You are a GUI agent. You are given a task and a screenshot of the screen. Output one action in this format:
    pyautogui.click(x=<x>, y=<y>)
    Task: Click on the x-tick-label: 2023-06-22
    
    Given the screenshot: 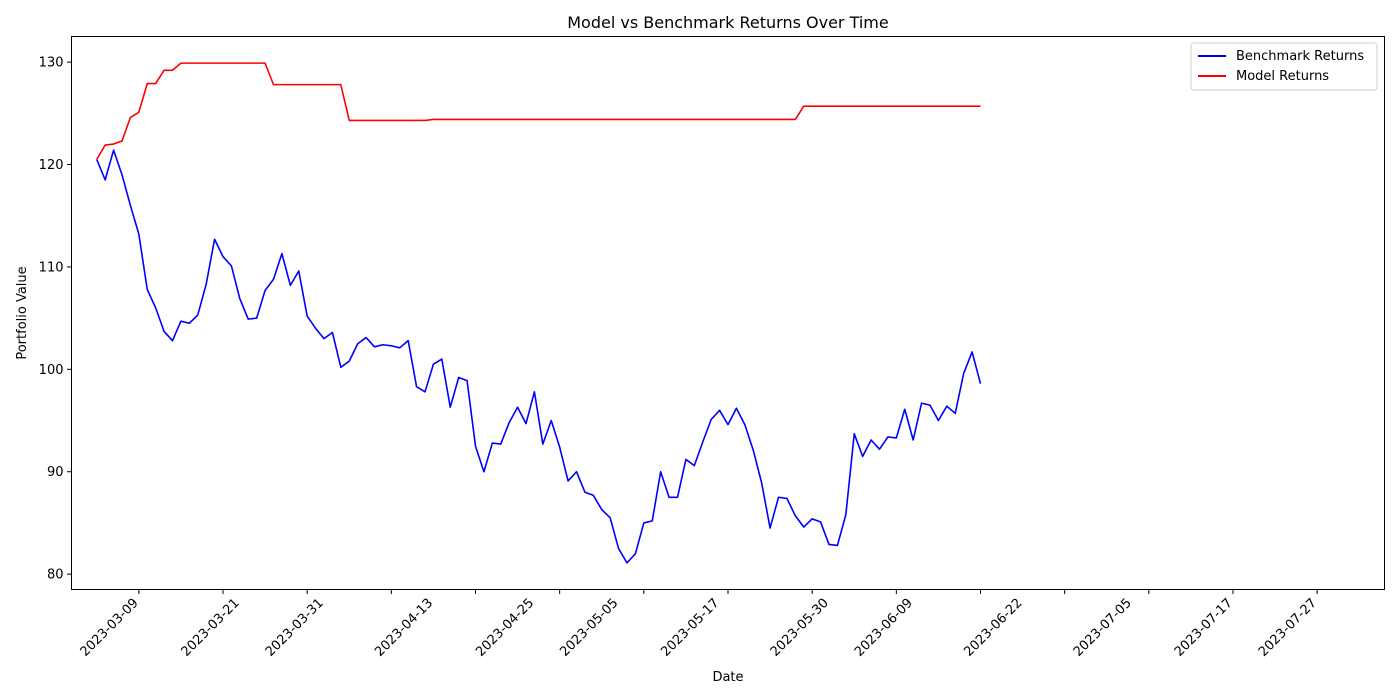 What is the action you would take?
    pyautogui.click(x=993, y=628)
    